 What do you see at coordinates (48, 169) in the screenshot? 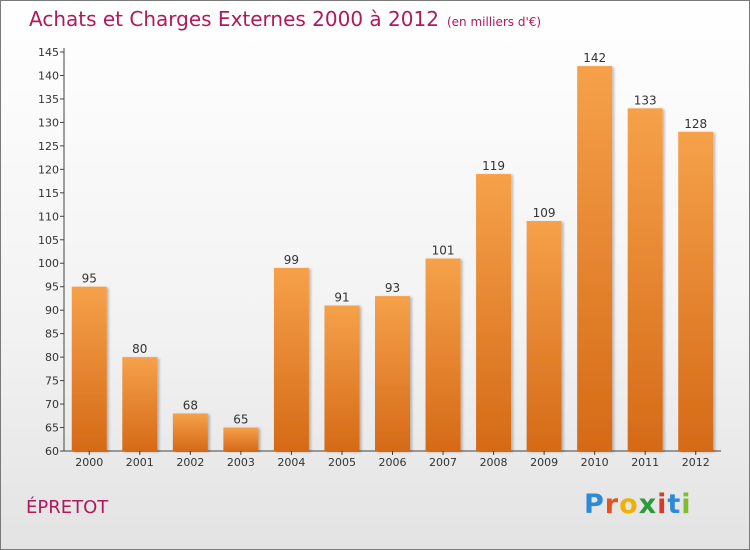
I see `y-tick-label: 120` at bounding box center [48, 169].